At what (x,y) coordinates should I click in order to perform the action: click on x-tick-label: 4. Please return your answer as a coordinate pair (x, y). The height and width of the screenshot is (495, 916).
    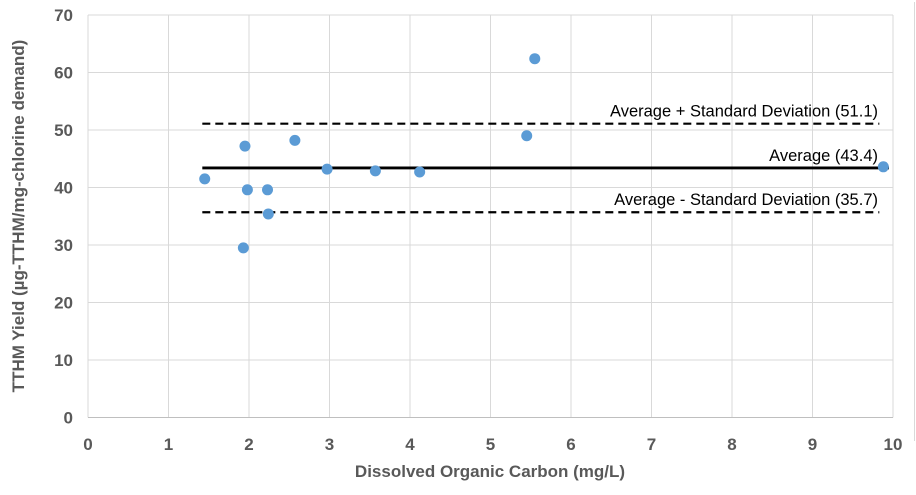
    Looking at the image, I should click on (410, 444).